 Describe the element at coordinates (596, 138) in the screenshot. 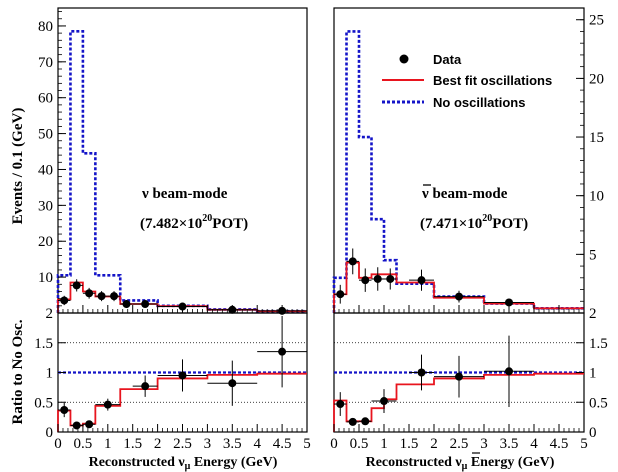

I see `right-top-ytick-label: 15` at that location.